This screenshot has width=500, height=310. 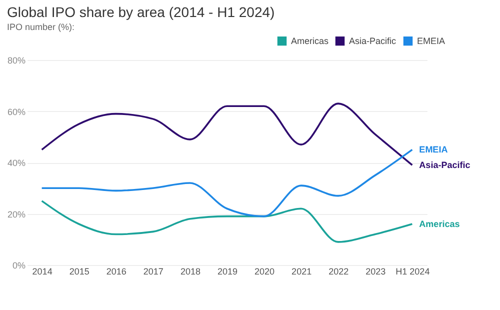 I want to click on x-tick-label: 2017, so click(x=153, y=271).